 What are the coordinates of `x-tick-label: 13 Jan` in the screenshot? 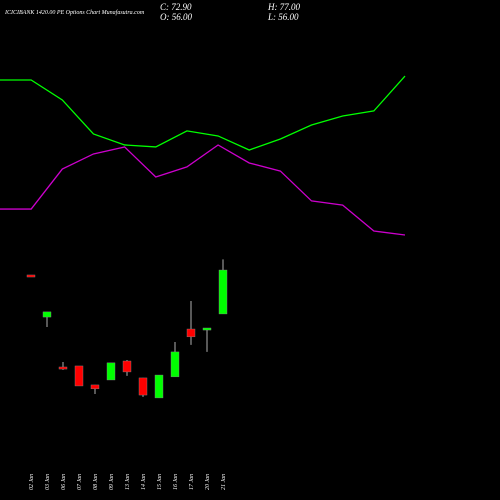 It's located at (128, 482).